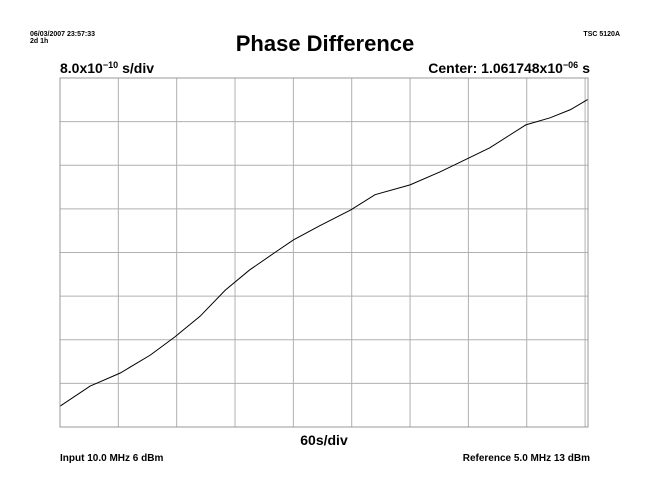 This screenshot has height=502, width=650. What do you see at coordinates (62, 34) in the screenshot?
I see `timestamp: 06/03/2007 23:57:33` at bounding box center [62, 34].